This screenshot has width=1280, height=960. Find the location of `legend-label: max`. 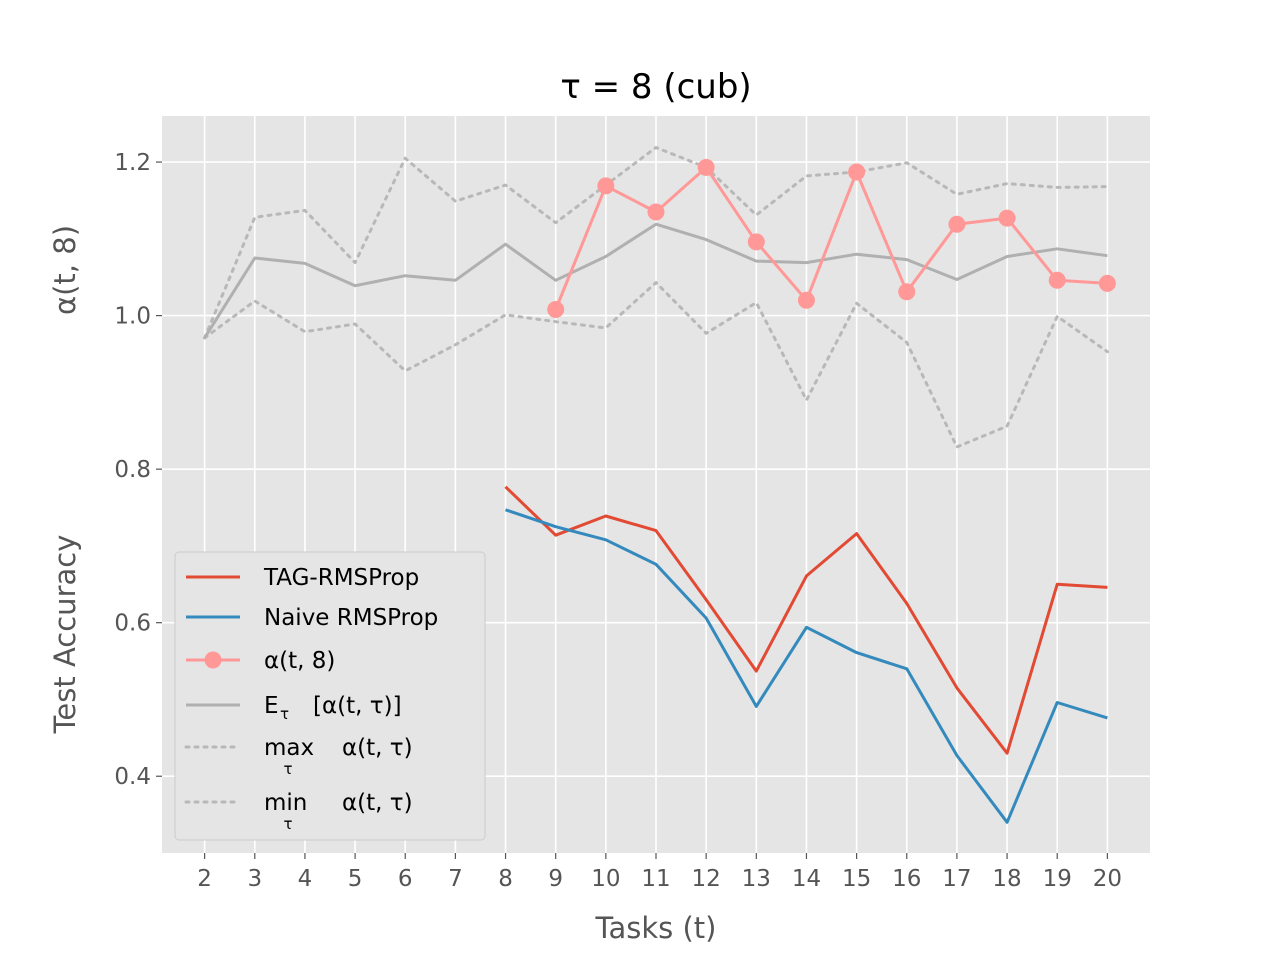

legend-label: max is located at coordinates (289, 748).